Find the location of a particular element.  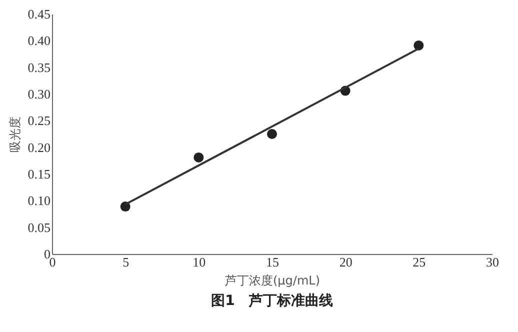

y-tick-label: 0.40 is located at coordinates (39, 40).